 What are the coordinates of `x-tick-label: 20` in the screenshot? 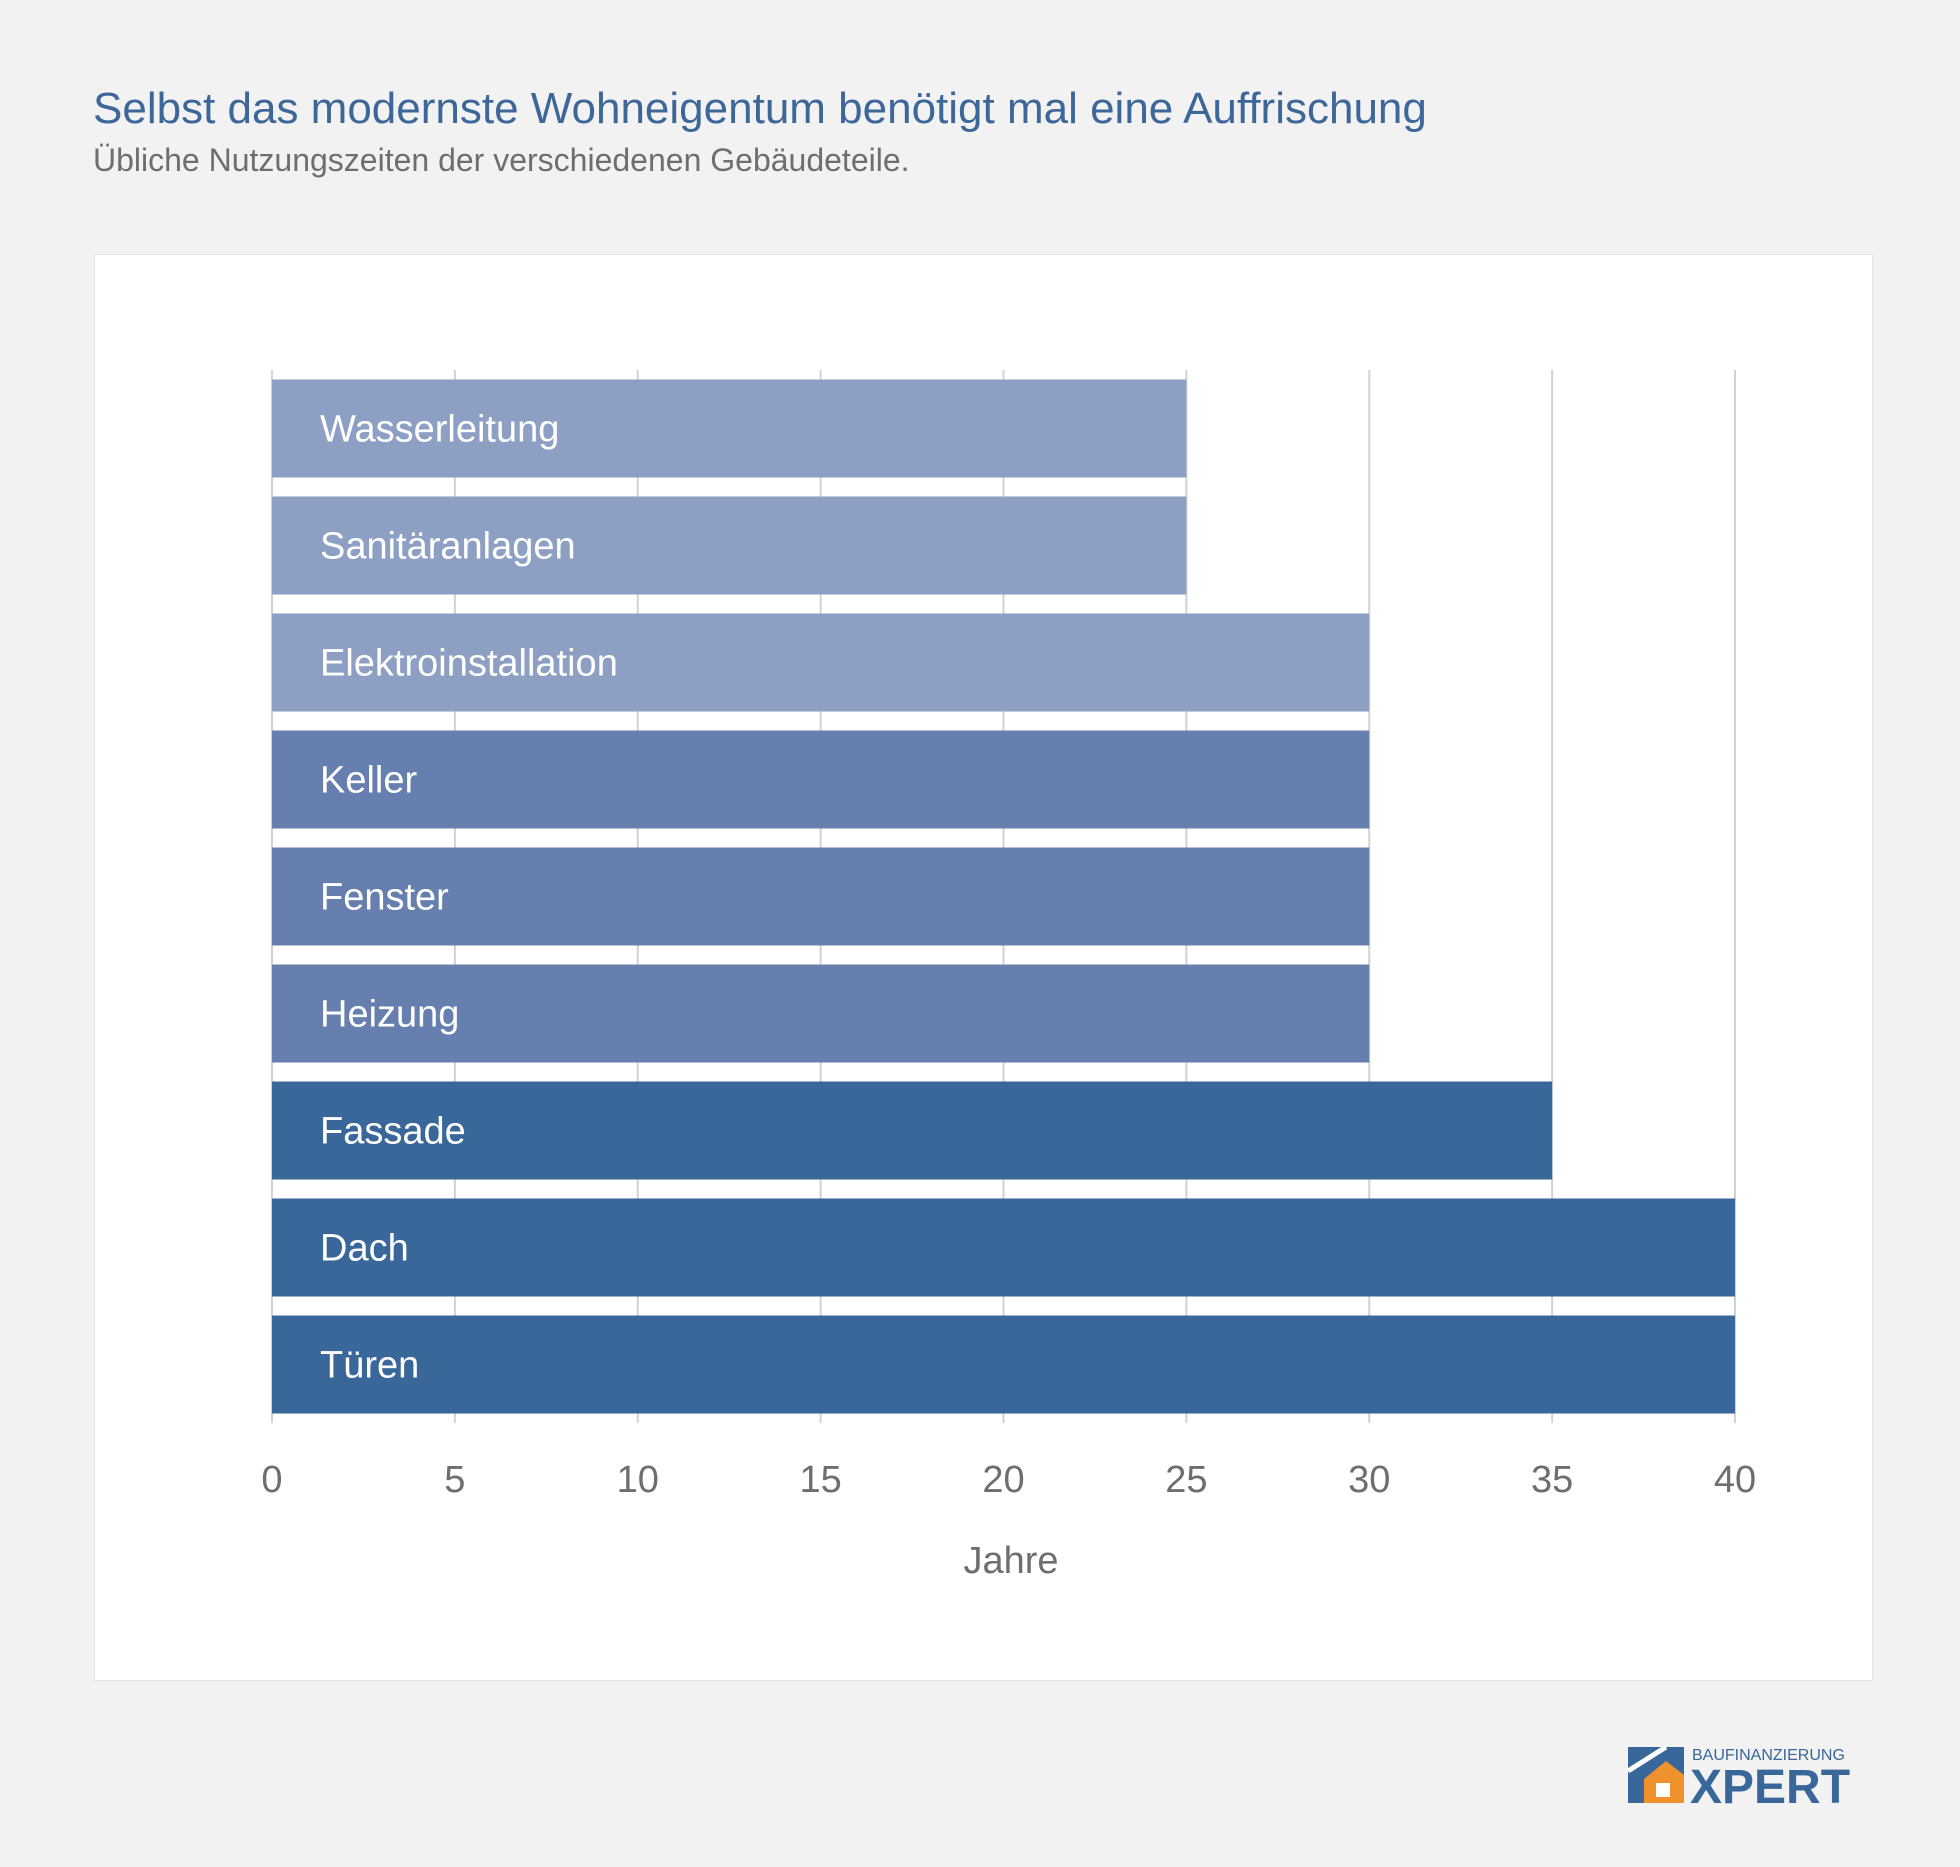 It's located at (1003, 1480).